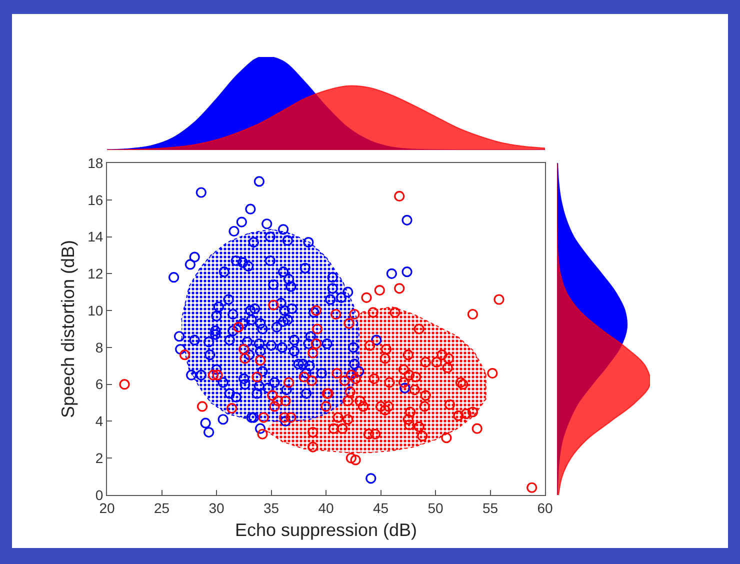 This screenshot has width=740, height=564. What do you see at coordinates (326, 530) in the screenshot?
I see `x-axis-title: Echo suppression (dB)` at bounding box center [326, 530].